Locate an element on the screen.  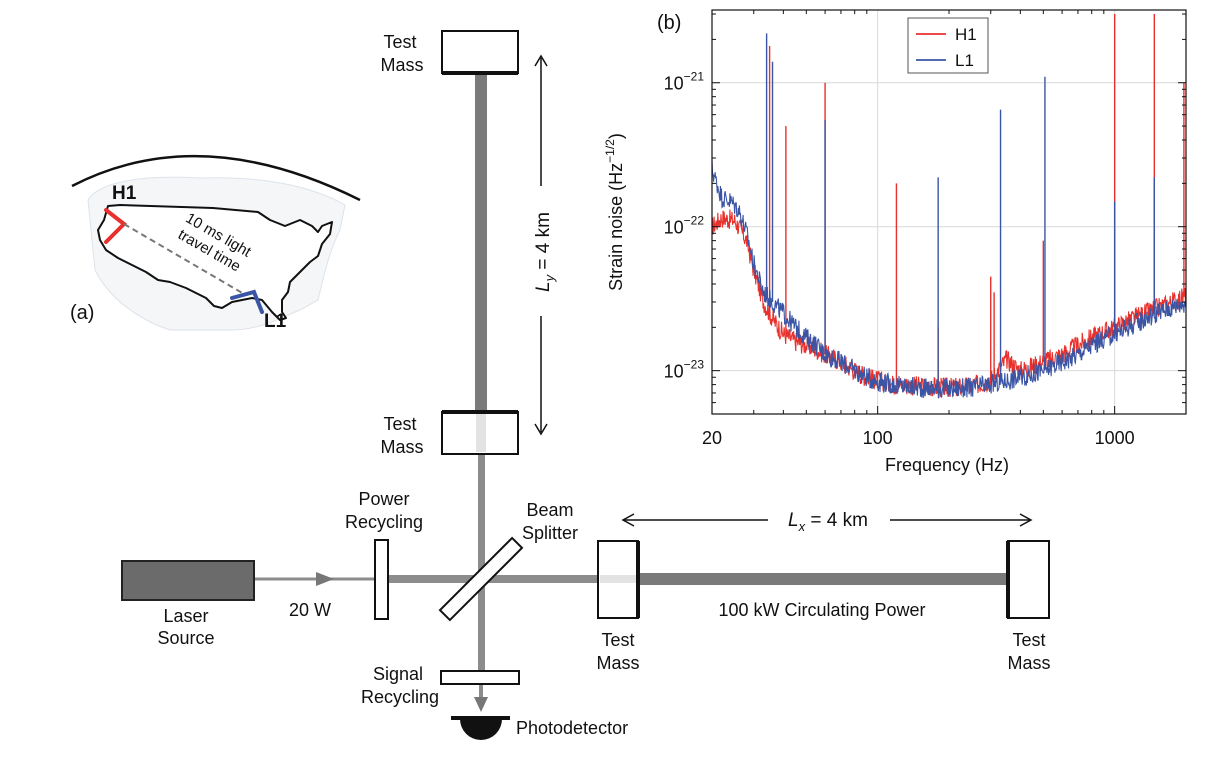
panel-a: H1 L1 10 ms light travel time (a) is located at coordinates (215, 243).